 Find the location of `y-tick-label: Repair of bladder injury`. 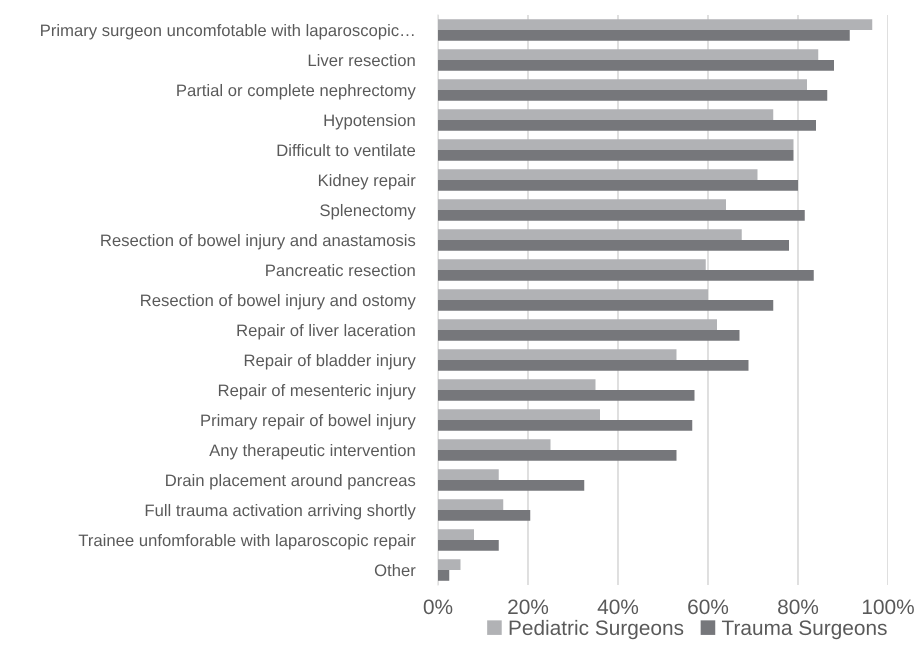

y-tick-label: Repair of bladder injury is located at coordinates (330, 362).